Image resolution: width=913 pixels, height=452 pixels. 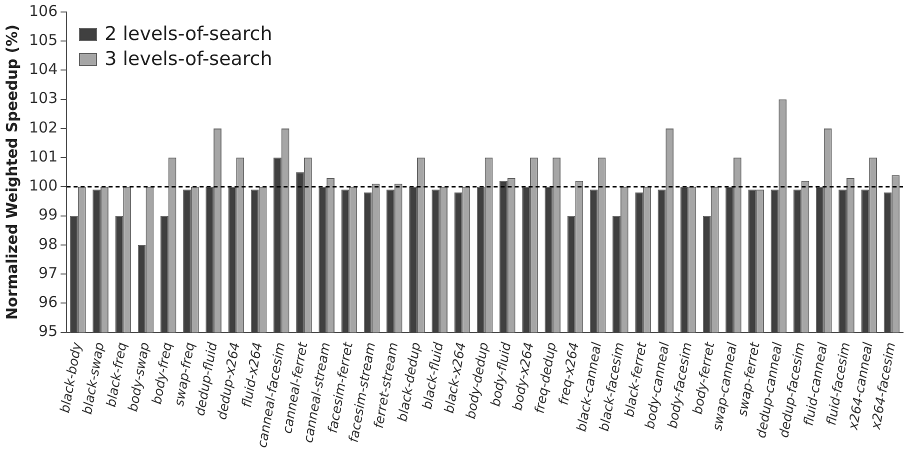 What do you see at coordinates (43, 69) in the screenshot?
I see `y-tick-label: 104` at bounding box center [43, 69].